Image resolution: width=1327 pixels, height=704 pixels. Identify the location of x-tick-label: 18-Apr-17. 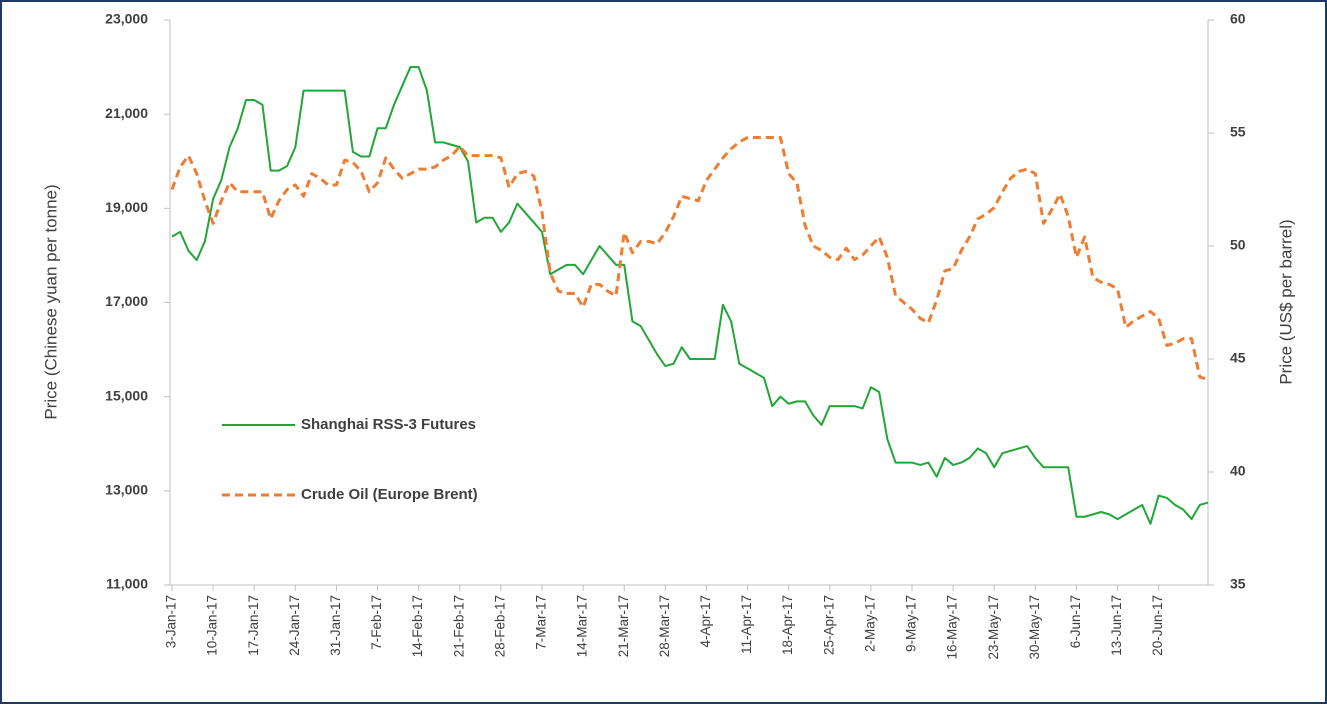
(787, 625).